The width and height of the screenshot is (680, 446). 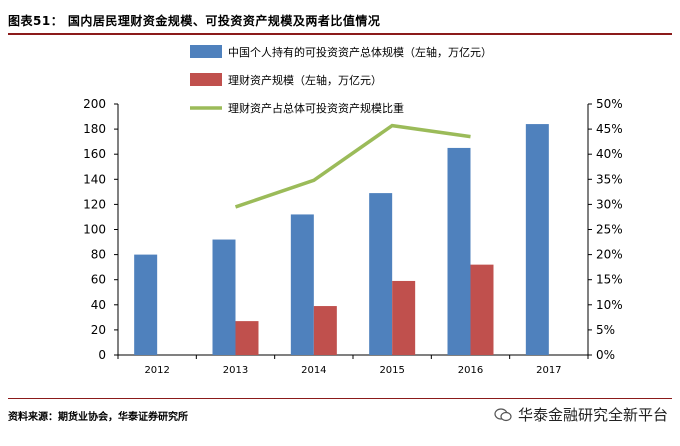 What do you see at coordinates (609, 255) in the screenshot?
I see `right-tick-label: 20%` at bounding box center [609, 255].